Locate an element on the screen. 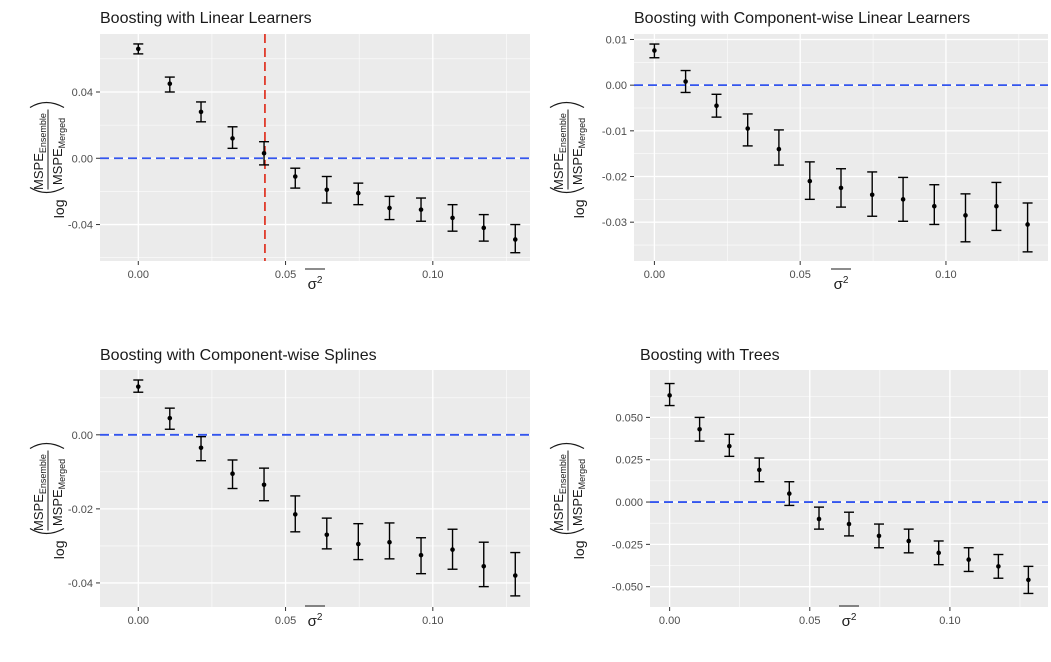 This screenshot has height=662, width=1051. y-tick-label: 0.01 is located at coordinates (616, 40).